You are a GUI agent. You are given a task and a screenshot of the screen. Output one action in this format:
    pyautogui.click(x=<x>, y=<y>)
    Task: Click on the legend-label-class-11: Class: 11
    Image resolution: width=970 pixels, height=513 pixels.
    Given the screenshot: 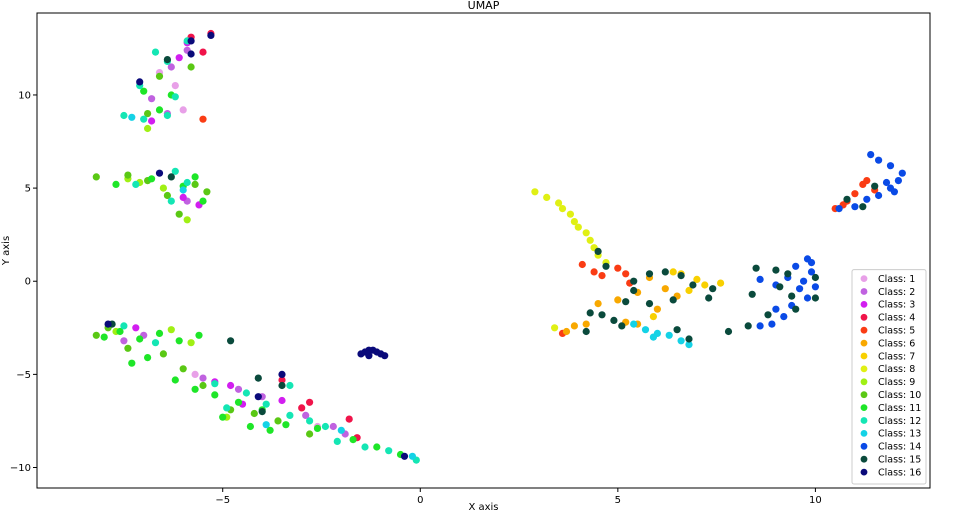 What is the action you would take?
    pyautogui.click(x=899, y=408)
    